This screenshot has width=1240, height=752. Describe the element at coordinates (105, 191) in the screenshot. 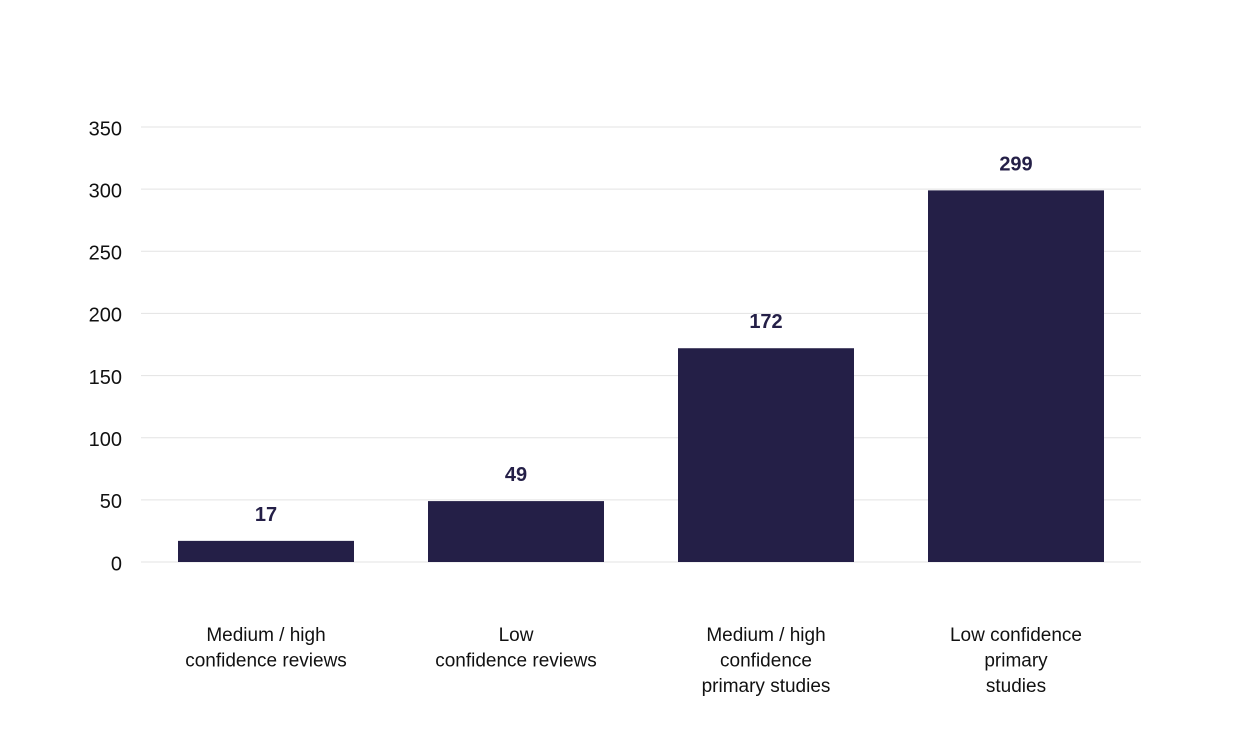

I see `y-tick-label: 300` at that location.